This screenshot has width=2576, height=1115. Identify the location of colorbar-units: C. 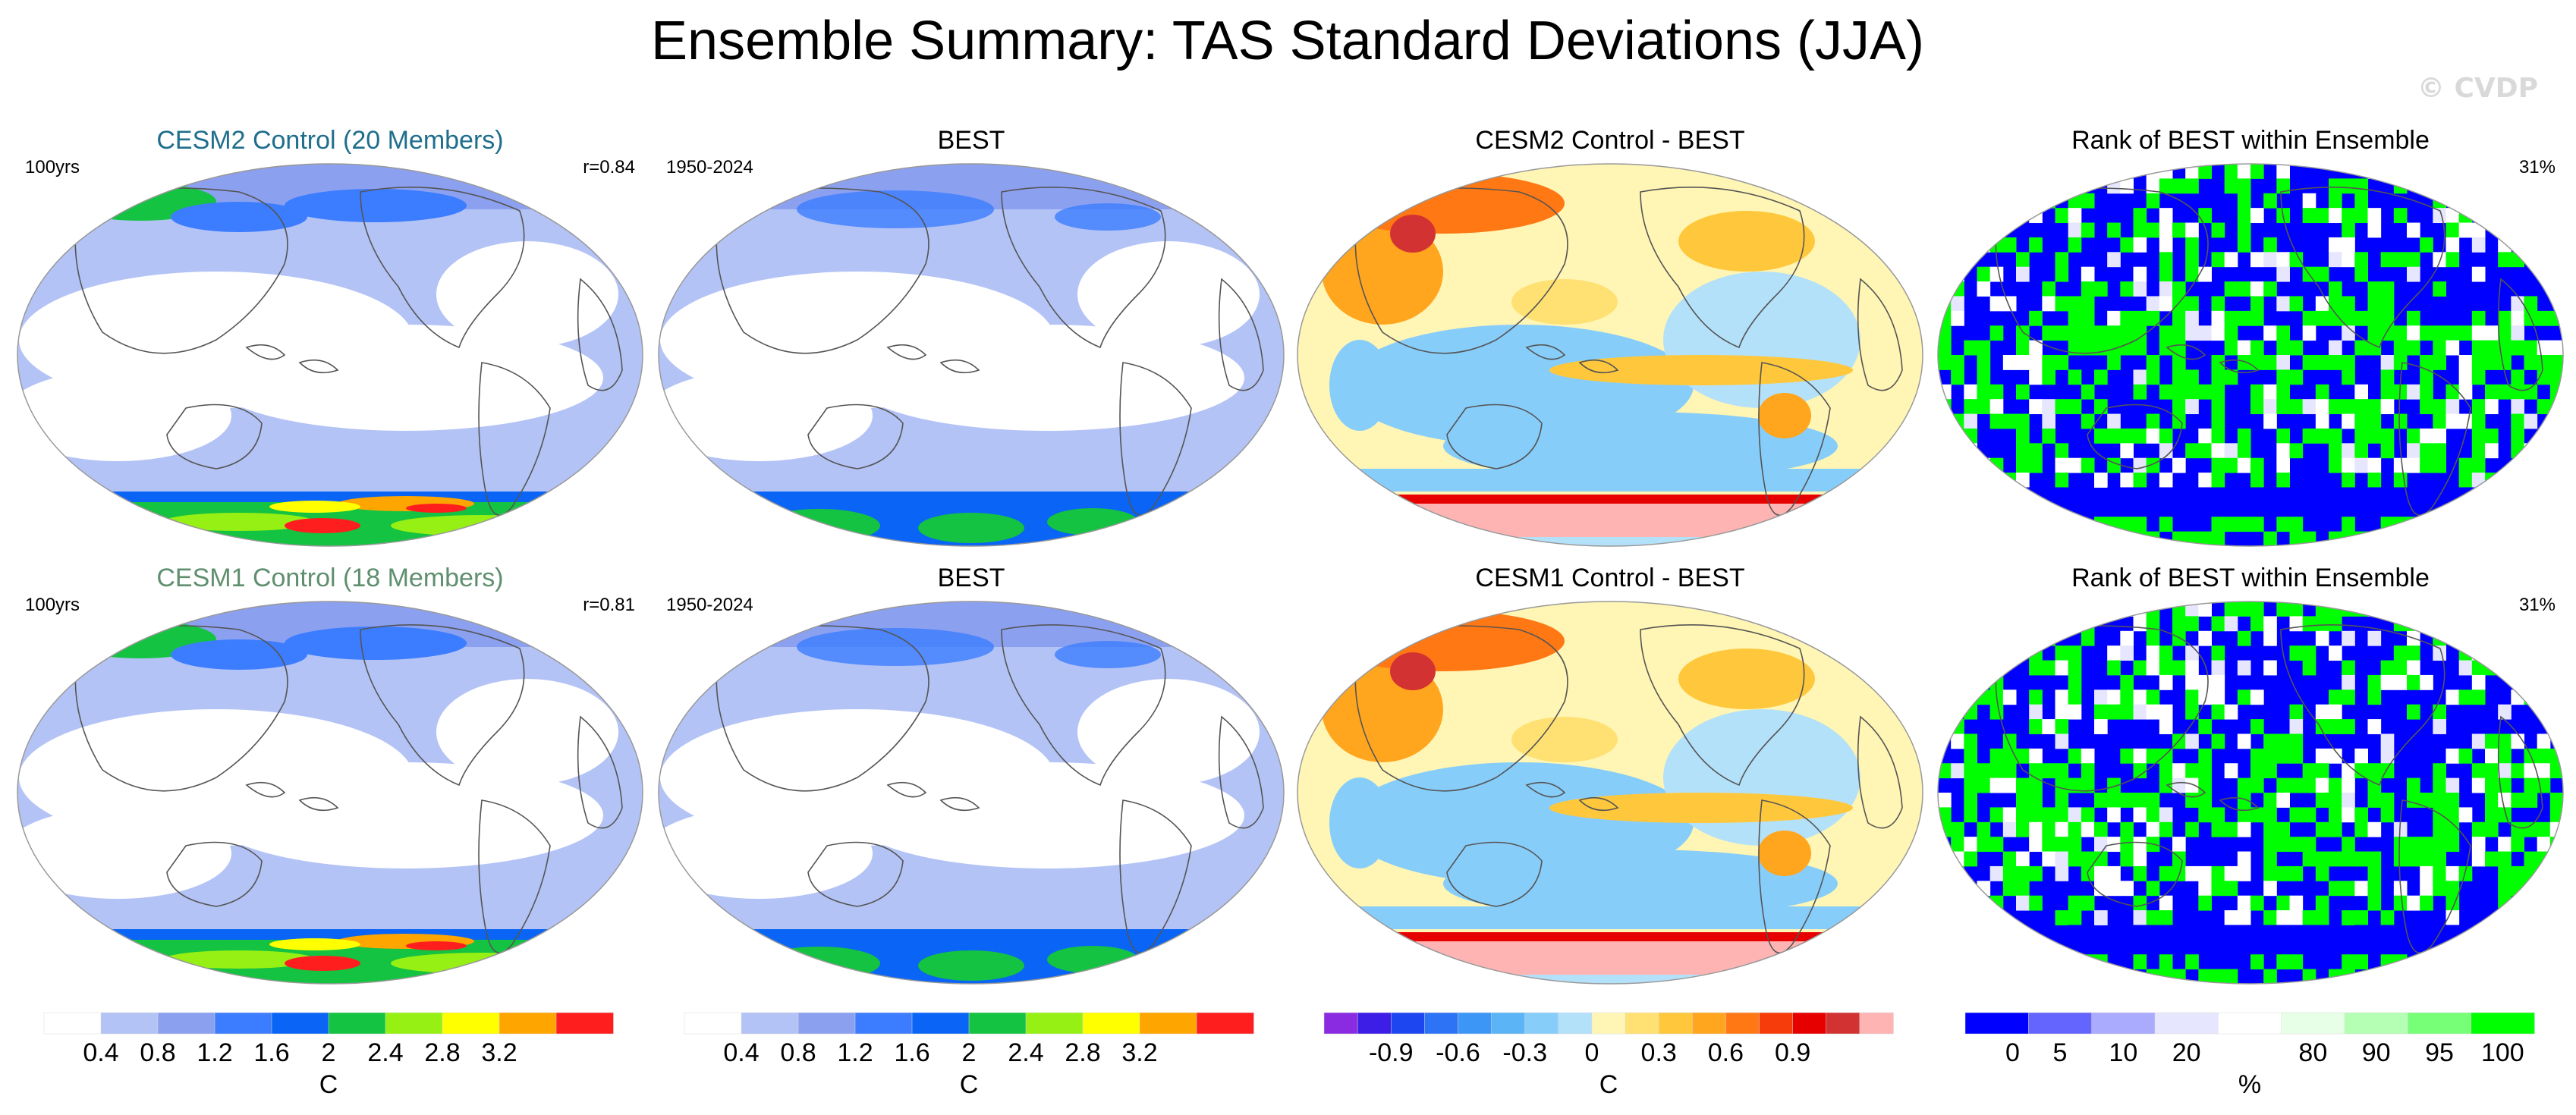
(1608, 1084).